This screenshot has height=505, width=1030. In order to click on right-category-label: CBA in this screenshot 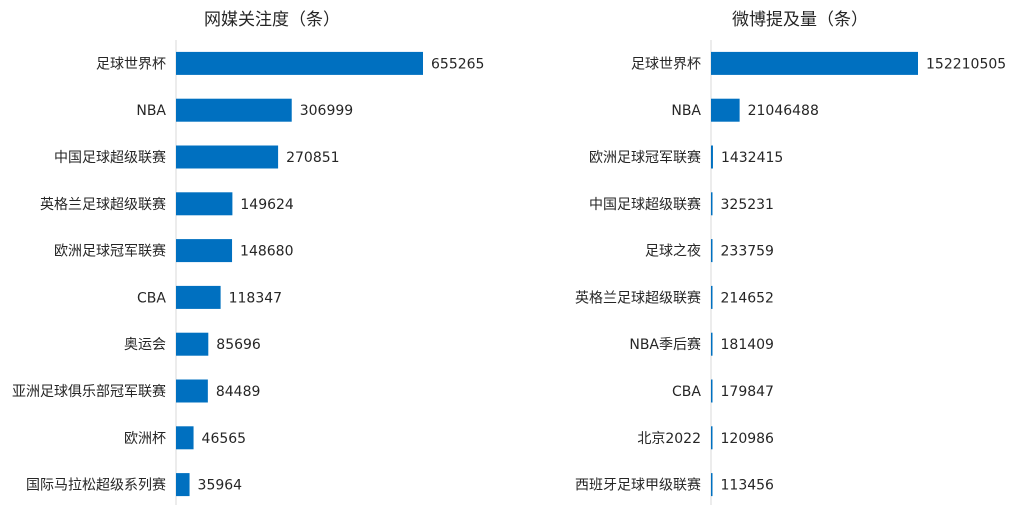, I will do `click(686, 392)`.